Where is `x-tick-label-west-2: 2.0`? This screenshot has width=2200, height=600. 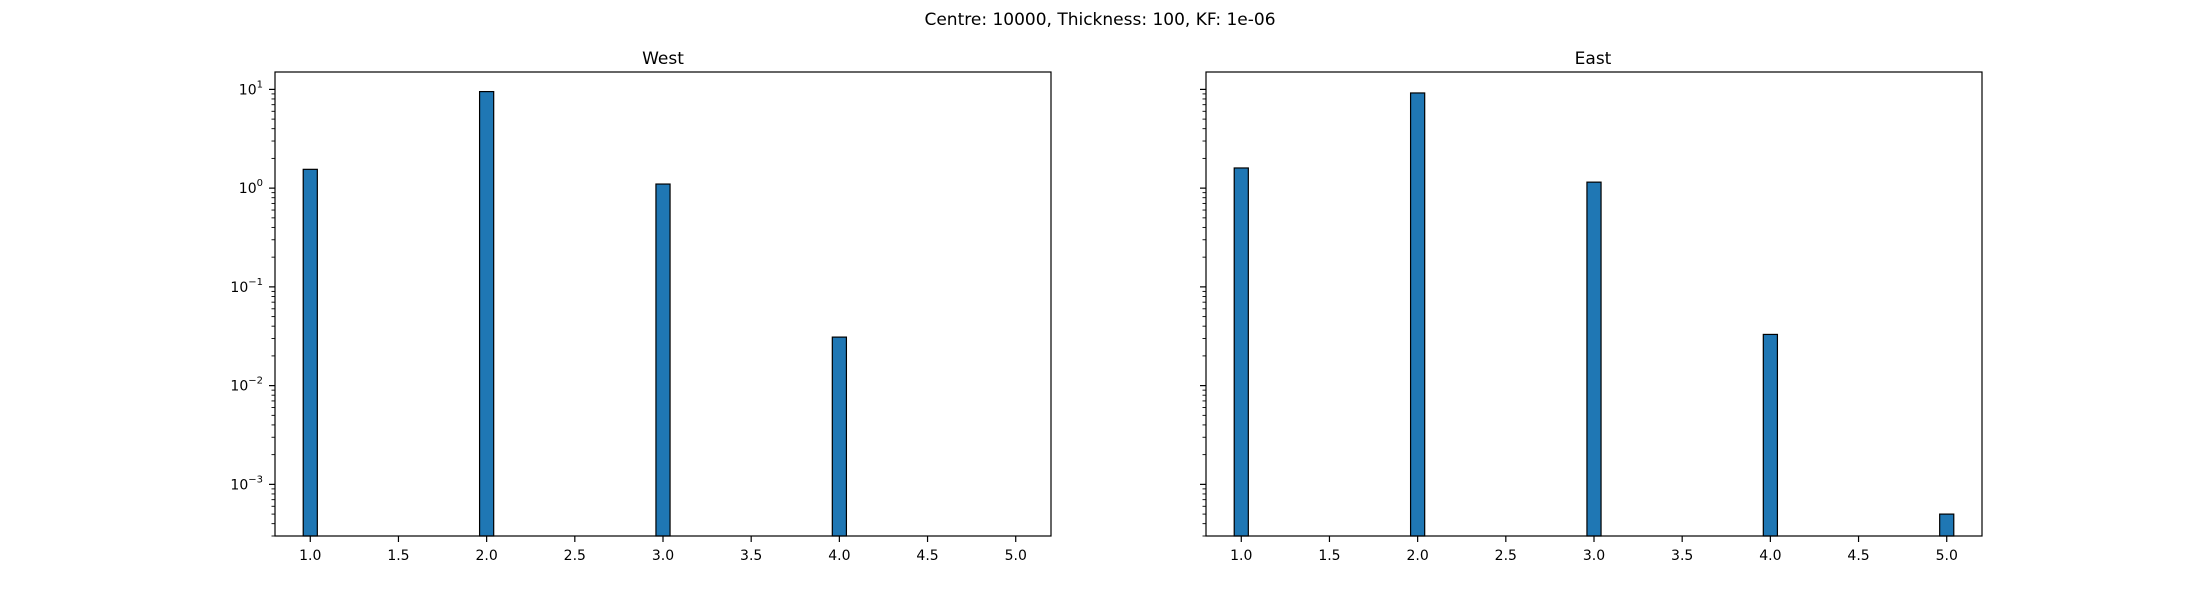 x-tick-label-west-2: 2.0 is located at coordinates (487, 556).